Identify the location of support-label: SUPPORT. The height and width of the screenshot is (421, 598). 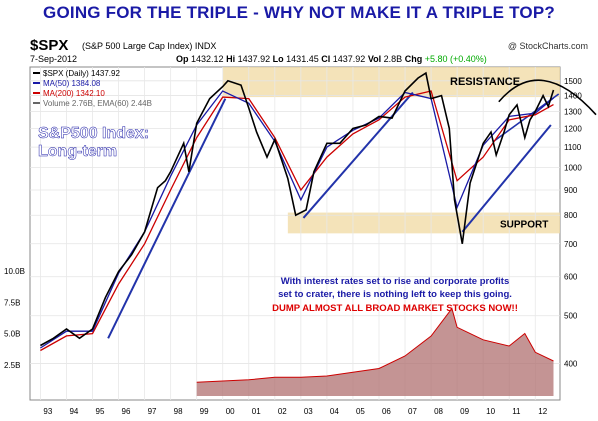
(524, 224).